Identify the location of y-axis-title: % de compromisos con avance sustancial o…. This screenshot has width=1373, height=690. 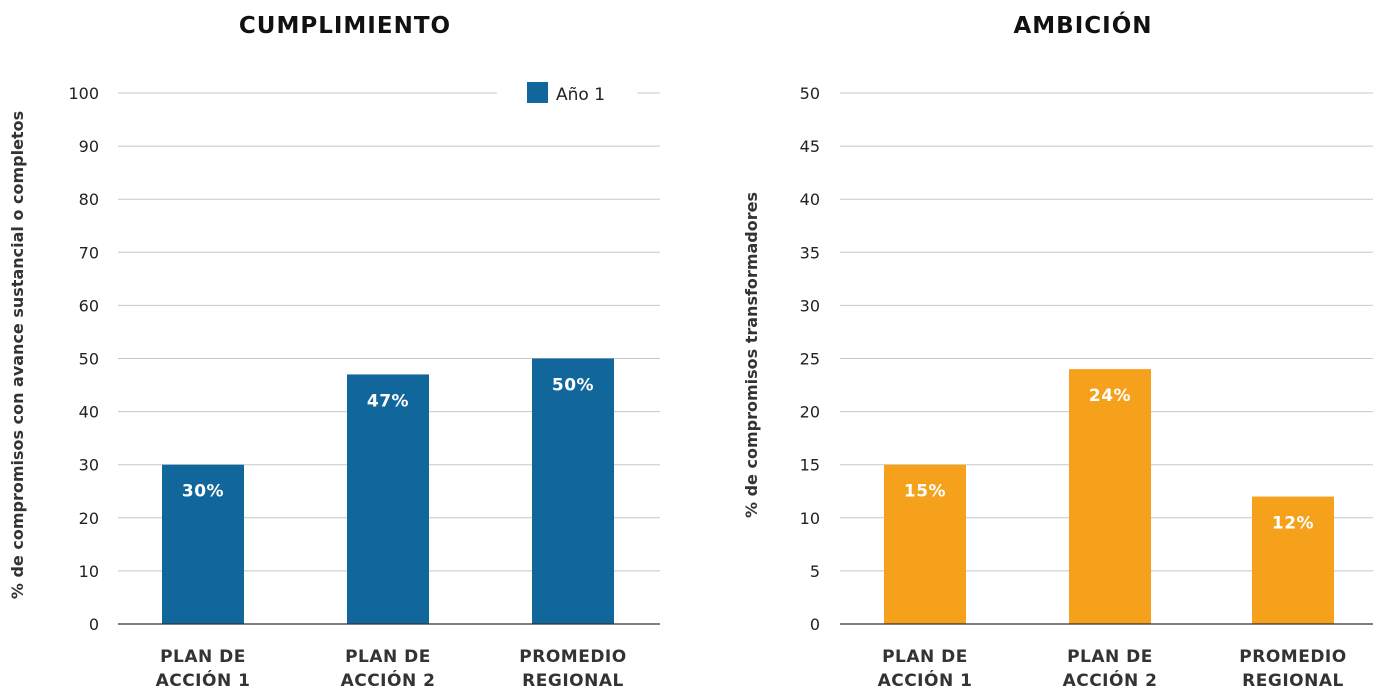
(17, 355).